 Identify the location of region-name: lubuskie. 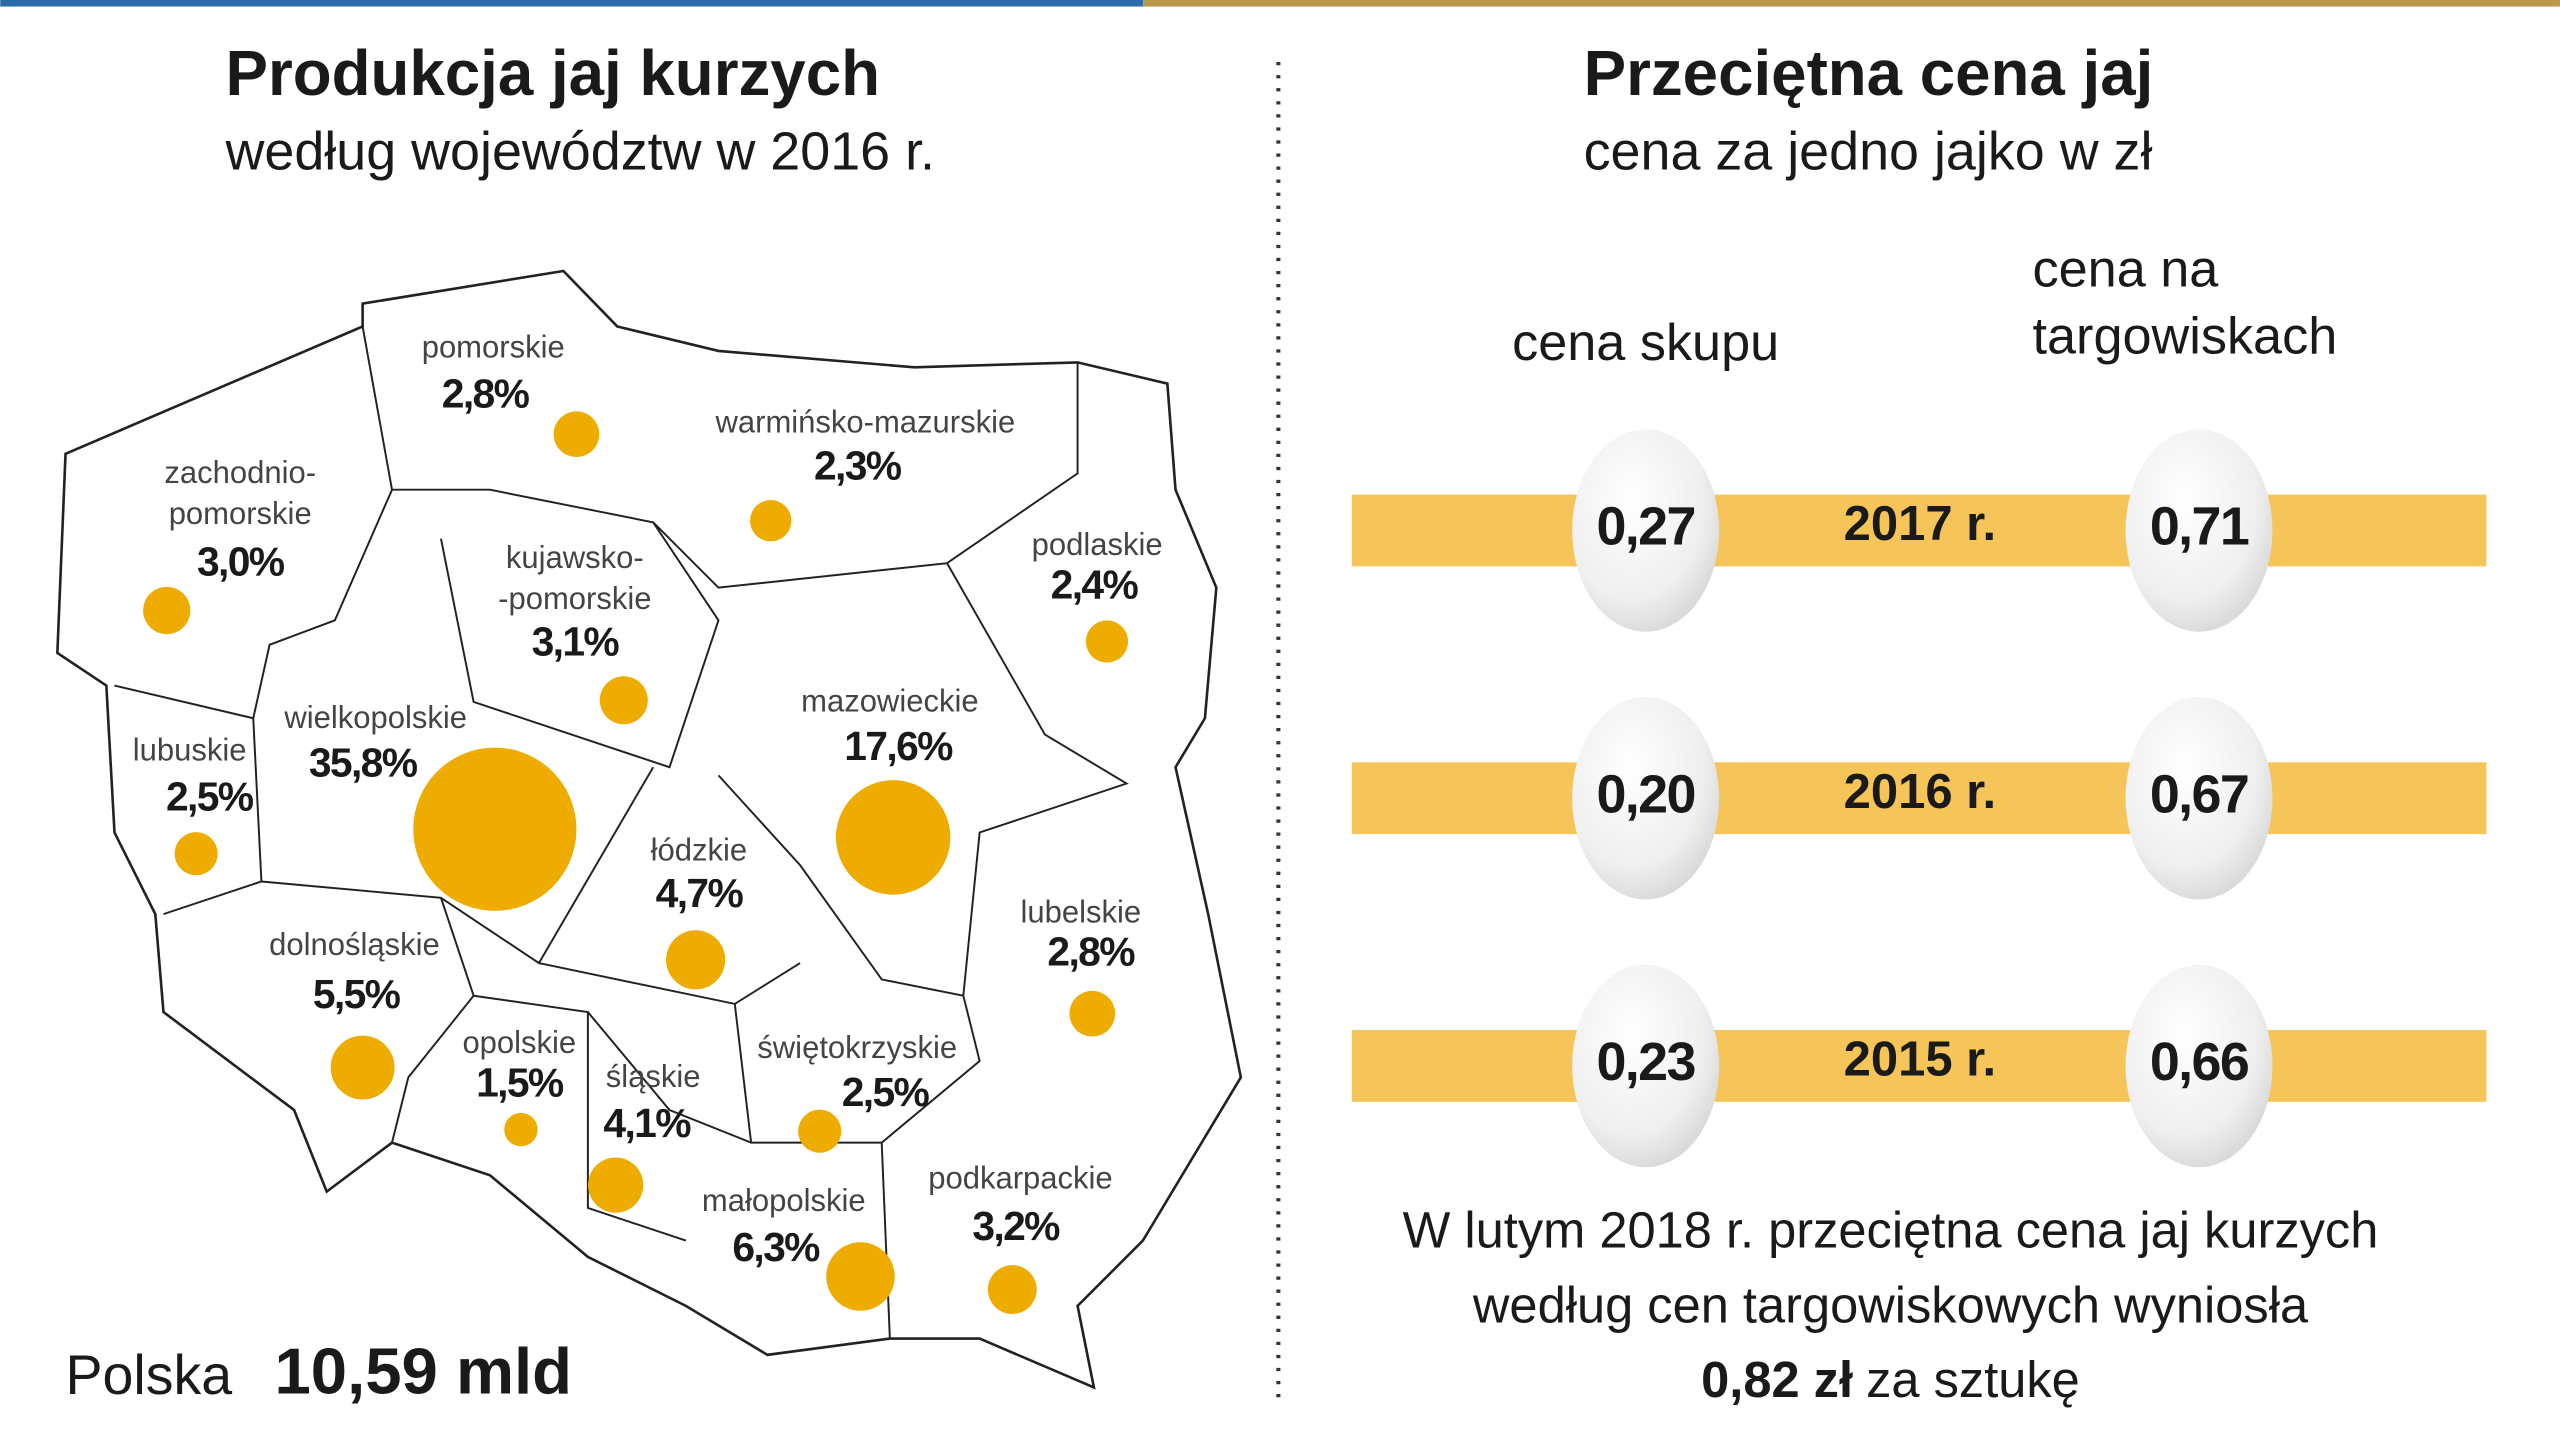
(190, 750).